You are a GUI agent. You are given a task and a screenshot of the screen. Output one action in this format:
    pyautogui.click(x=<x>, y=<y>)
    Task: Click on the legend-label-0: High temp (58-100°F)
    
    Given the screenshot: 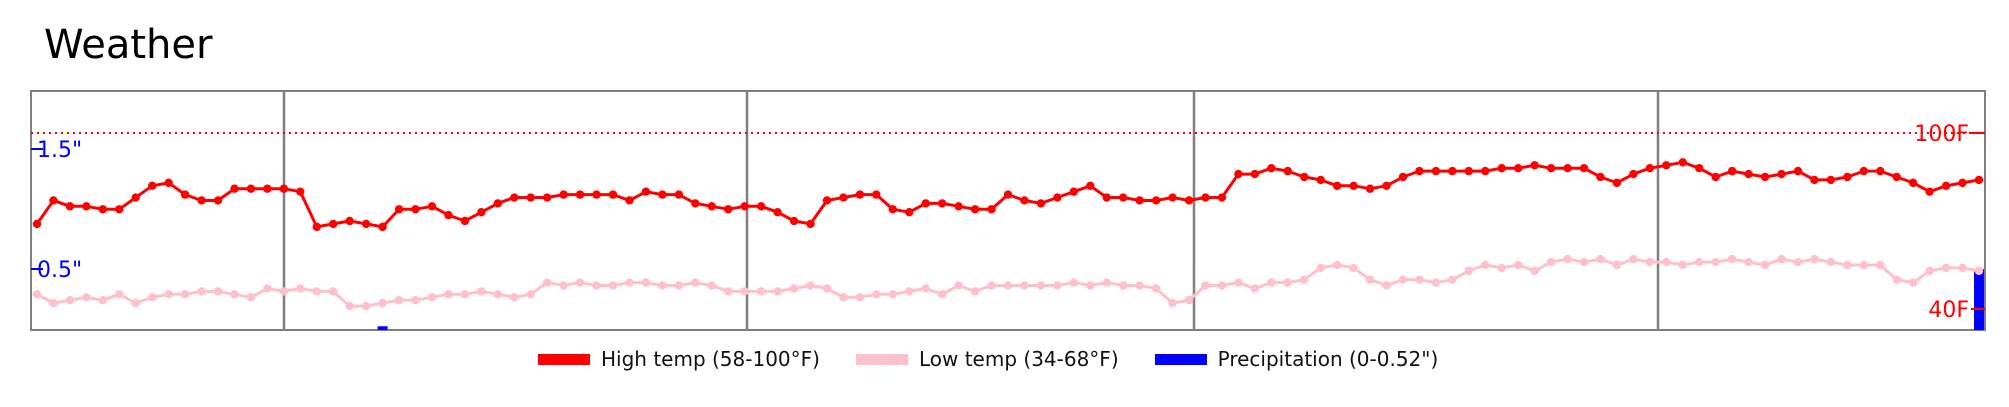 What is the action you would take?
    pyautogui.click(x=710, y=359)
    